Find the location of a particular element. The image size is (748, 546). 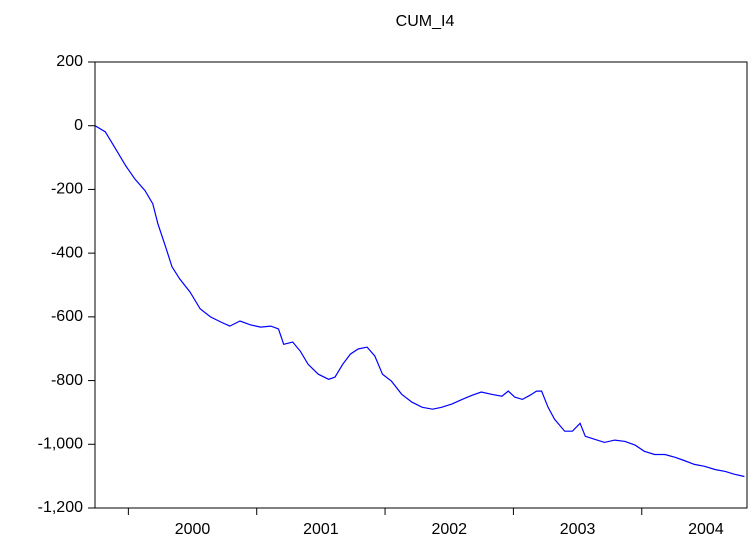

x-tick-label: 2000 is located at coordinates (193, 529).